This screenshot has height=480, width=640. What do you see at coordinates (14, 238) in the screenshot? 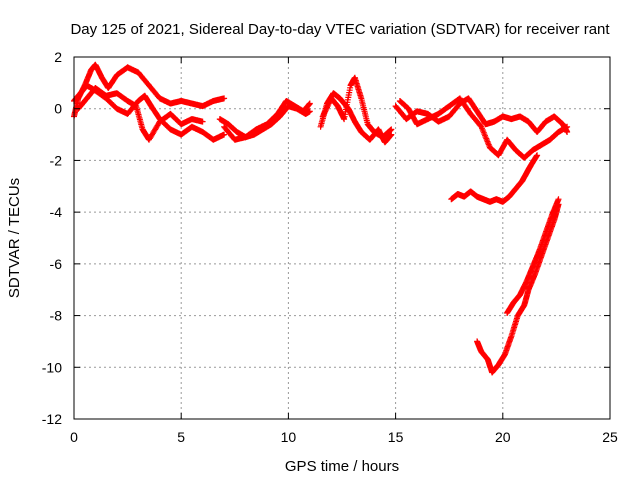
I see `y-axis-label: SDTVAR / TECUs` at bounding box center [14, 238].